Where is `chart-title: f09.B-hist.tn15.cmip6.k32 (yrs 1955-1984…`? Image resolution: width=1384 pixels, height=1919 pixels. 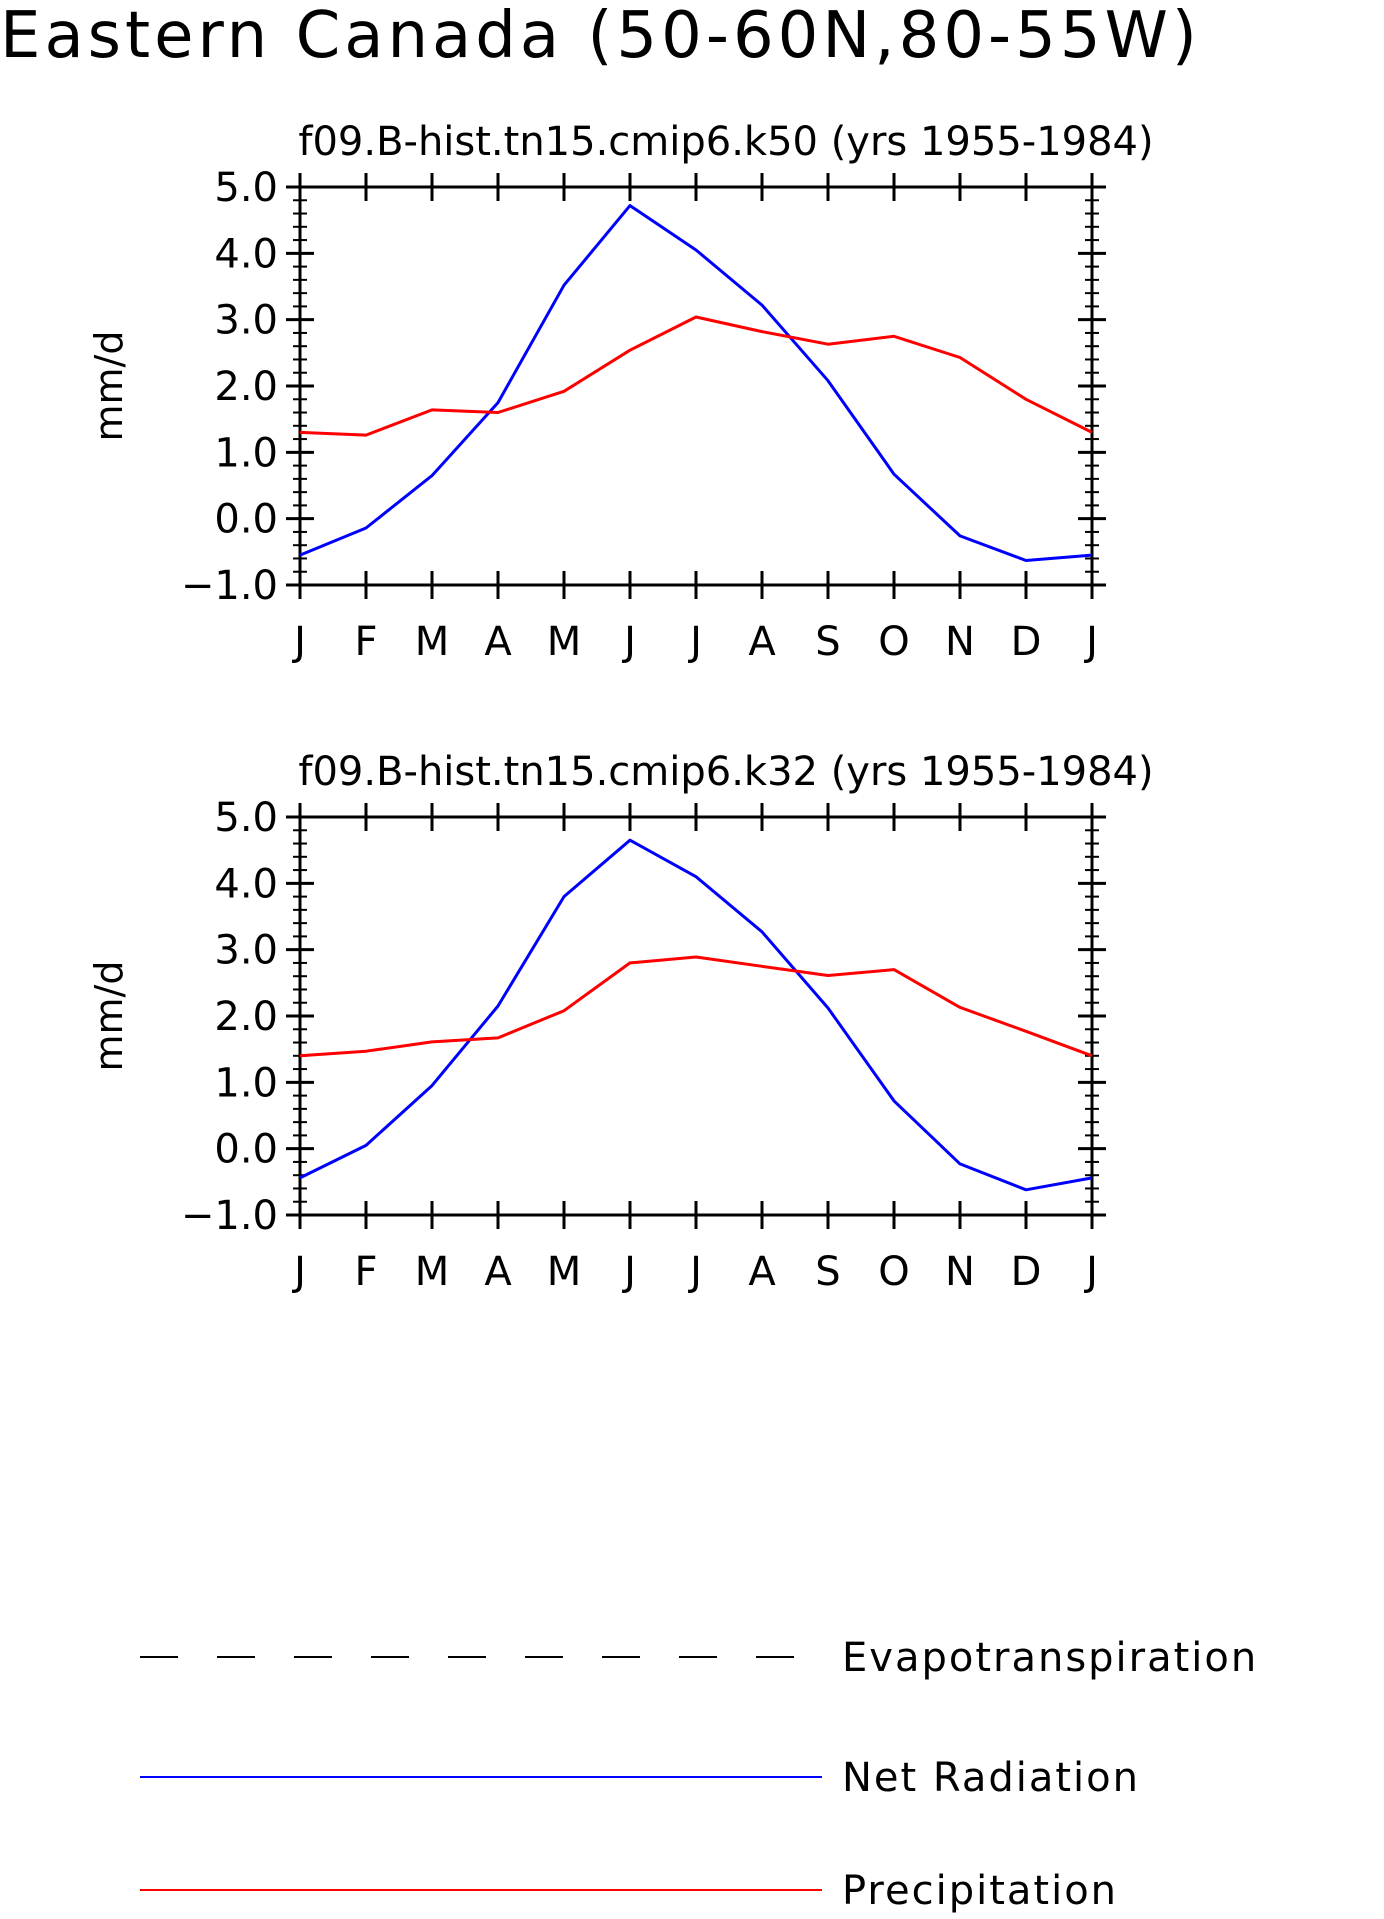 chart-title: f09.B-hist.tn15.cmip6.k32 (yrs 1955-1984… is located at coordinates (725, 772).